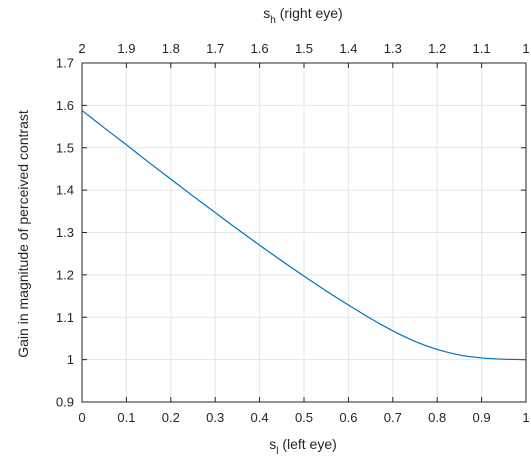 This screenshot has width=531, height=462. What do you see at coordinates (309, 13) in the screenshot?
I see `top-axis-title-rest: (right eye)` at bounding box center [309, 13].